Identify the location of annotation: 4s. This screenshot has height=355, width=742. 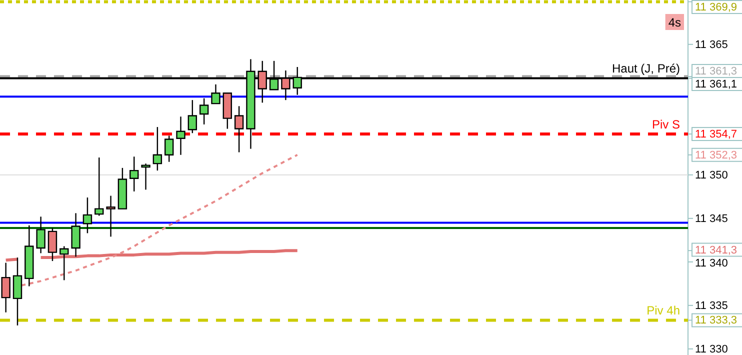
(675, 22).